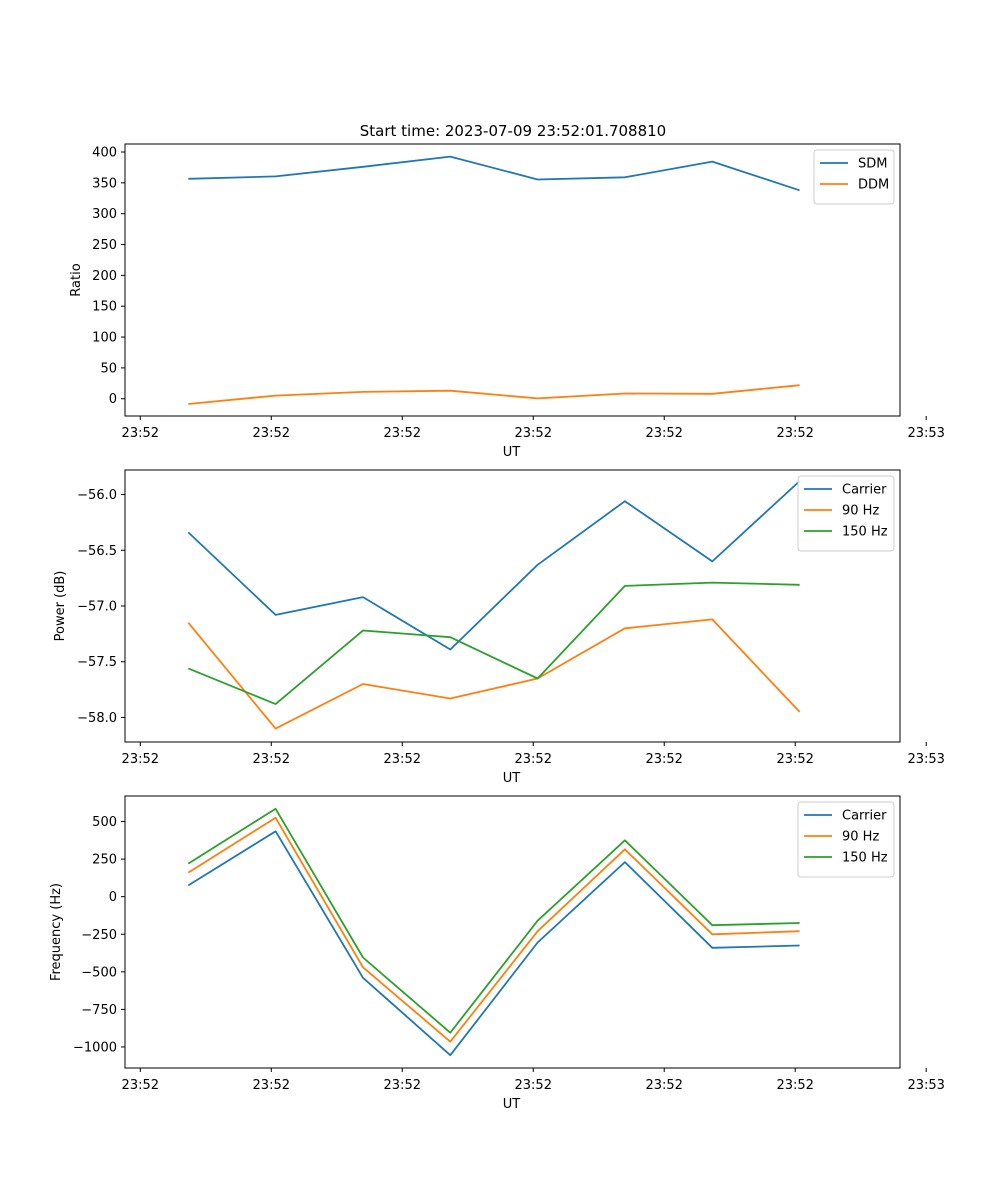  I want to click on y-tick-label: −57.5, so click(97, 662).